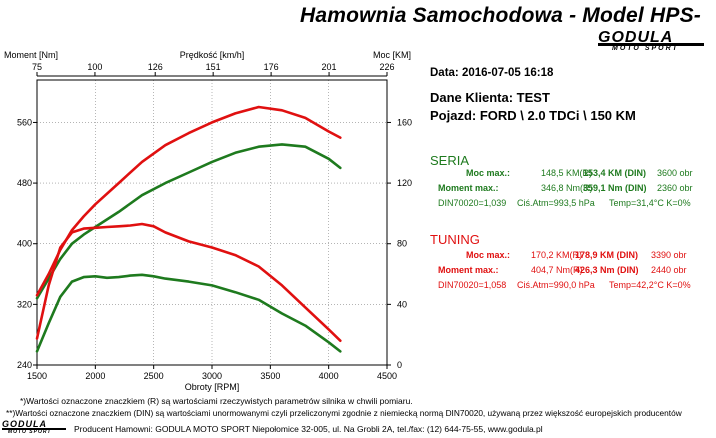  I want to click on seria-moment-label: Moment max.:, so click(468, 188).